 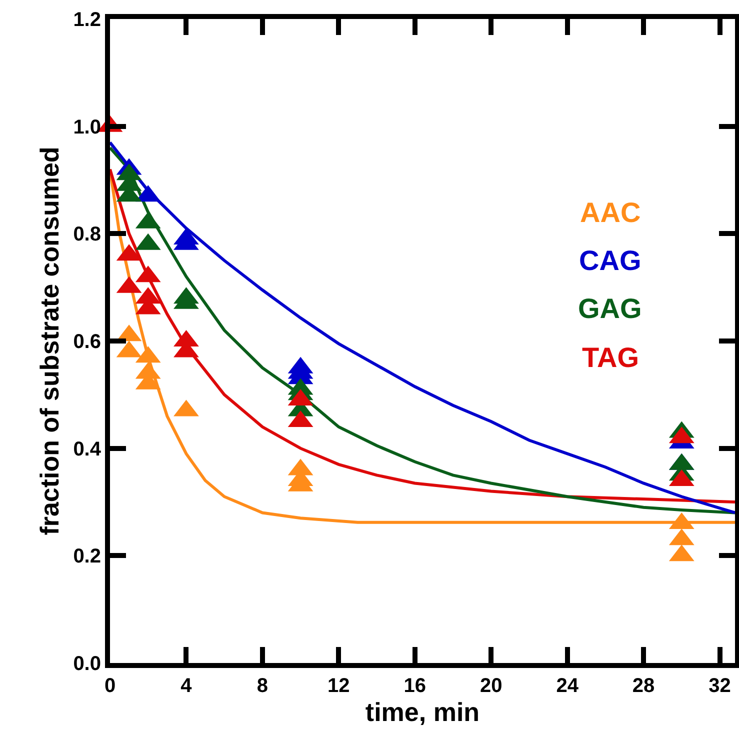 What do you see at coordinates (87, 342) in the screenshot?
I see `y-tick-label: 0.6` at bounding box center [87, 342].